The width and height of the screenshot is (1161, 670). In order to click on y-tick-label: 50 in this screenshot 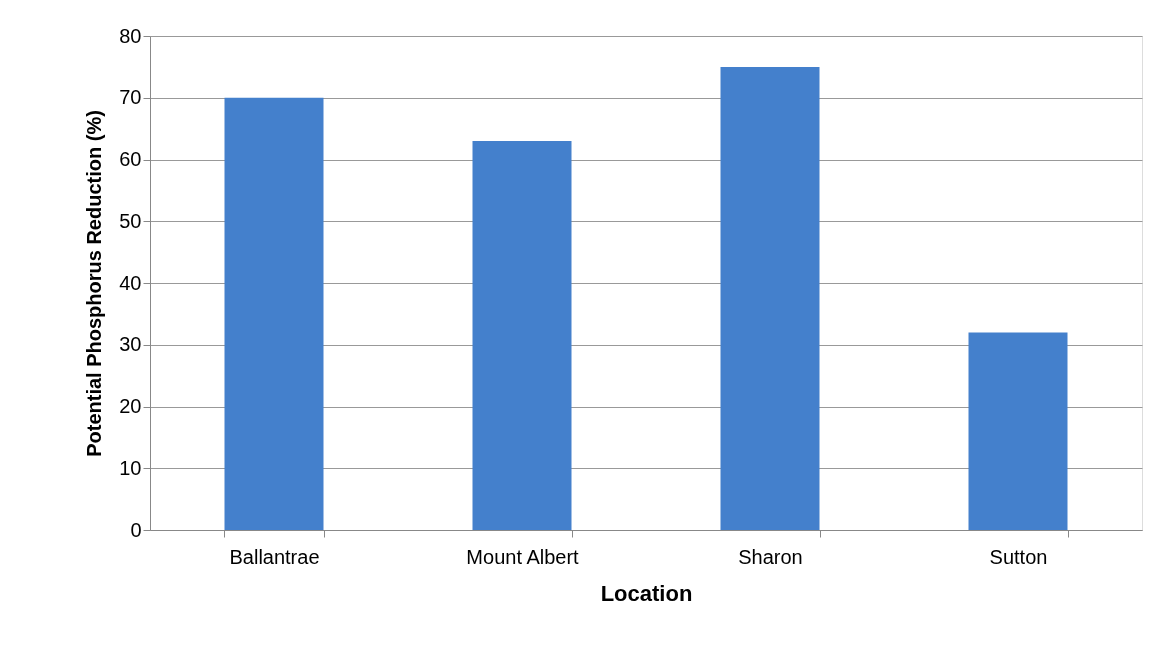, I will do `click(130, 220)`.